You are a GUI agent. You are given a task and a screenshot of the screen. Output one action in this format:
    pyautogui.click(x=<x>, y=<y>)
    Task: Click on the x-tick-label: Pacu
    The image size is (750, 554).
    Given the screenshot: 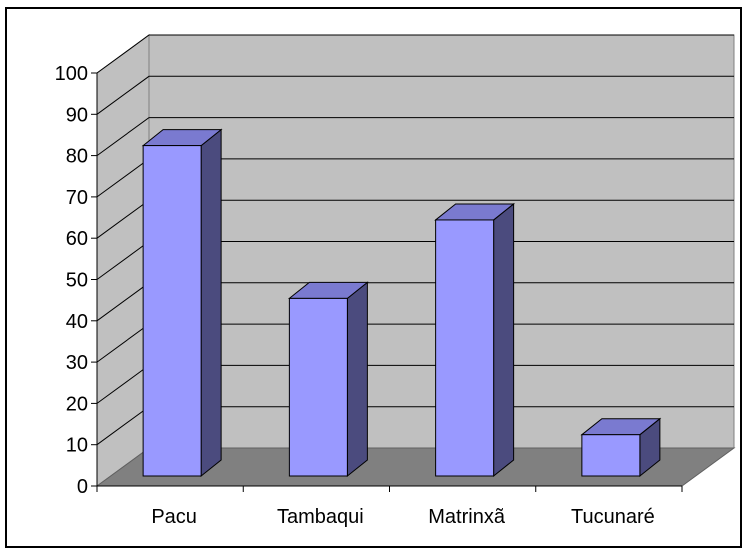 What is the action you would take?
    pyautogui.click(x=174, y=517)
    